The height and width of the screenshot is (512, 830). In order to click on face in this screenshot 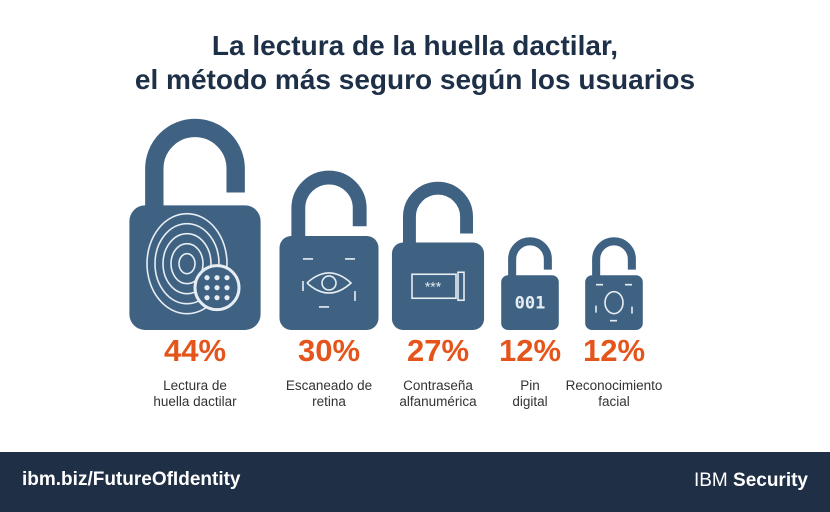, I will do `click(614, 302)`.